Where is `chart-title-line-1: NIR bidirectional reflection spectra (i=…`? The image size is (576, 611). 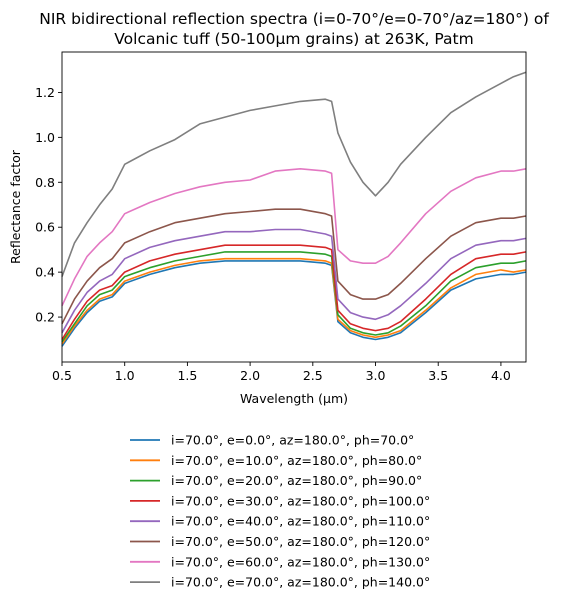
chart-title-line-1: NIR bidirectional reflection spectra (i=… is located at coordinates (294, 19).